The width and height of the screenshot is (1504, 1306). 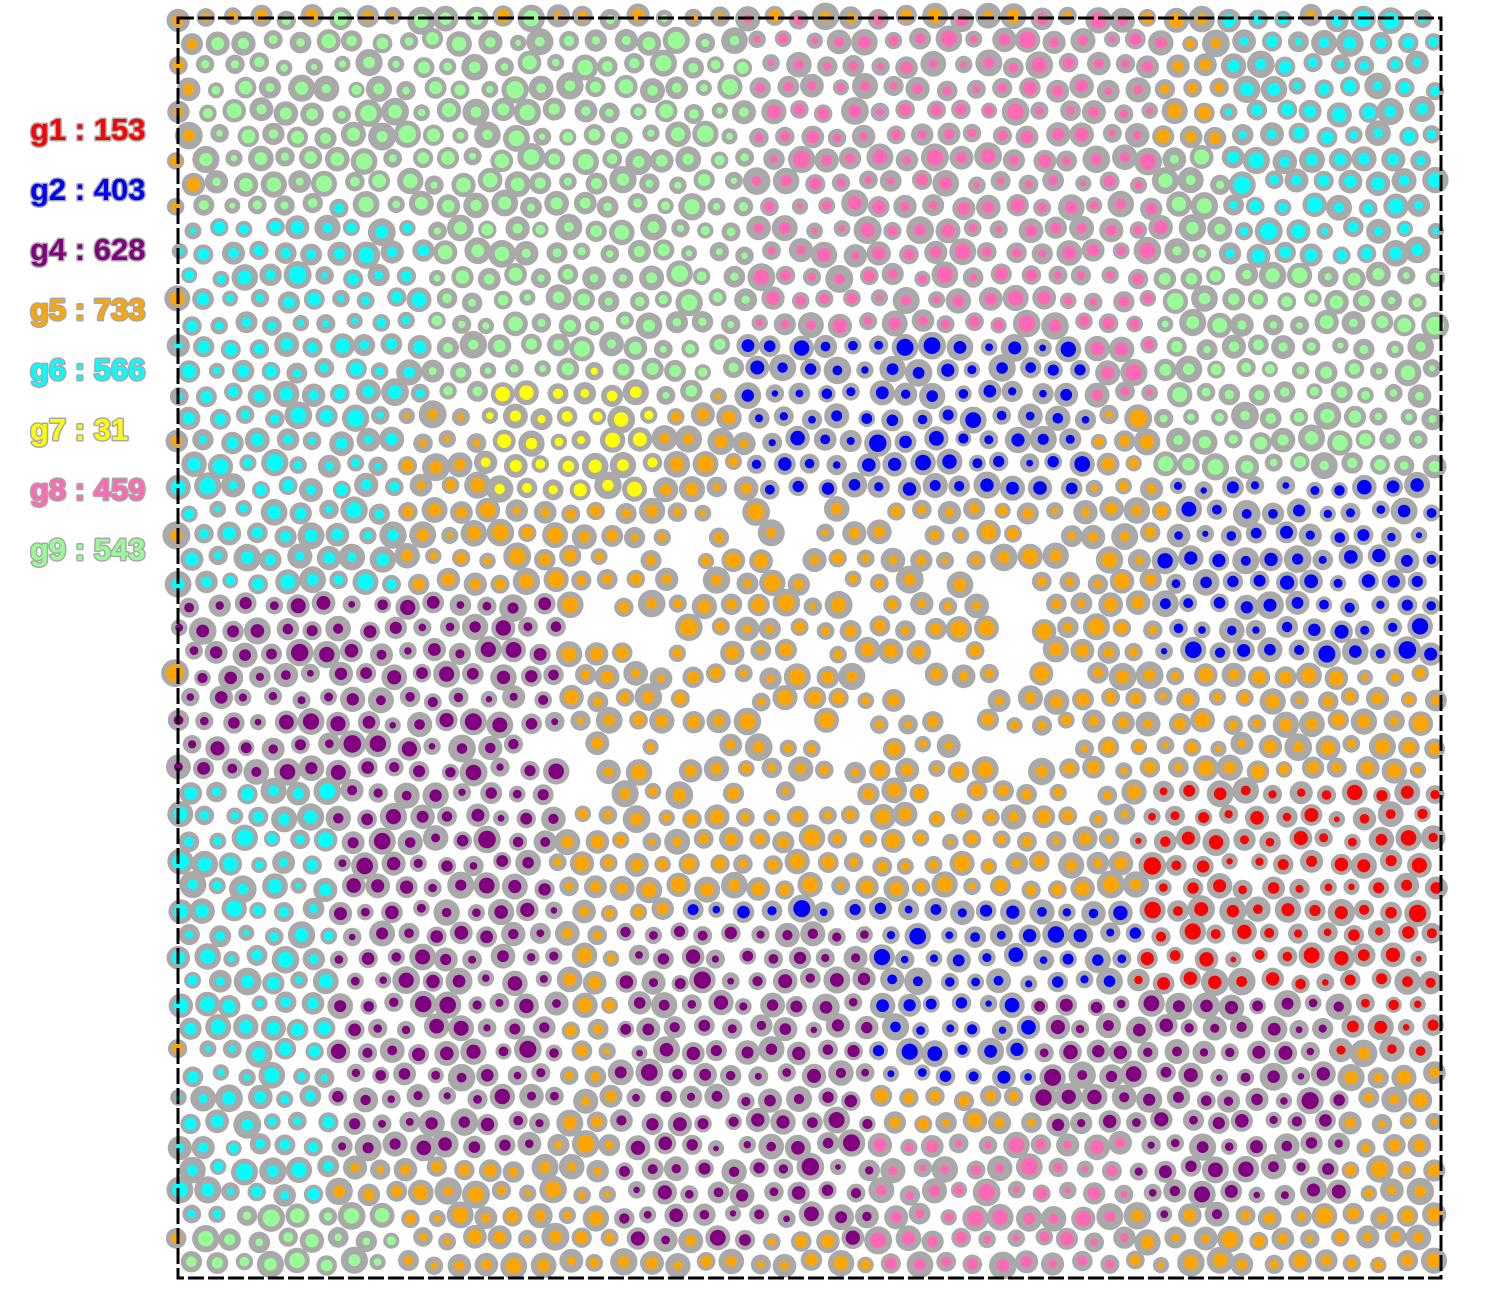 What do you see at coordinates (909, 1005) in the screenshot?
I see `cell-g2-1933` at bounding box center [909, 1005].